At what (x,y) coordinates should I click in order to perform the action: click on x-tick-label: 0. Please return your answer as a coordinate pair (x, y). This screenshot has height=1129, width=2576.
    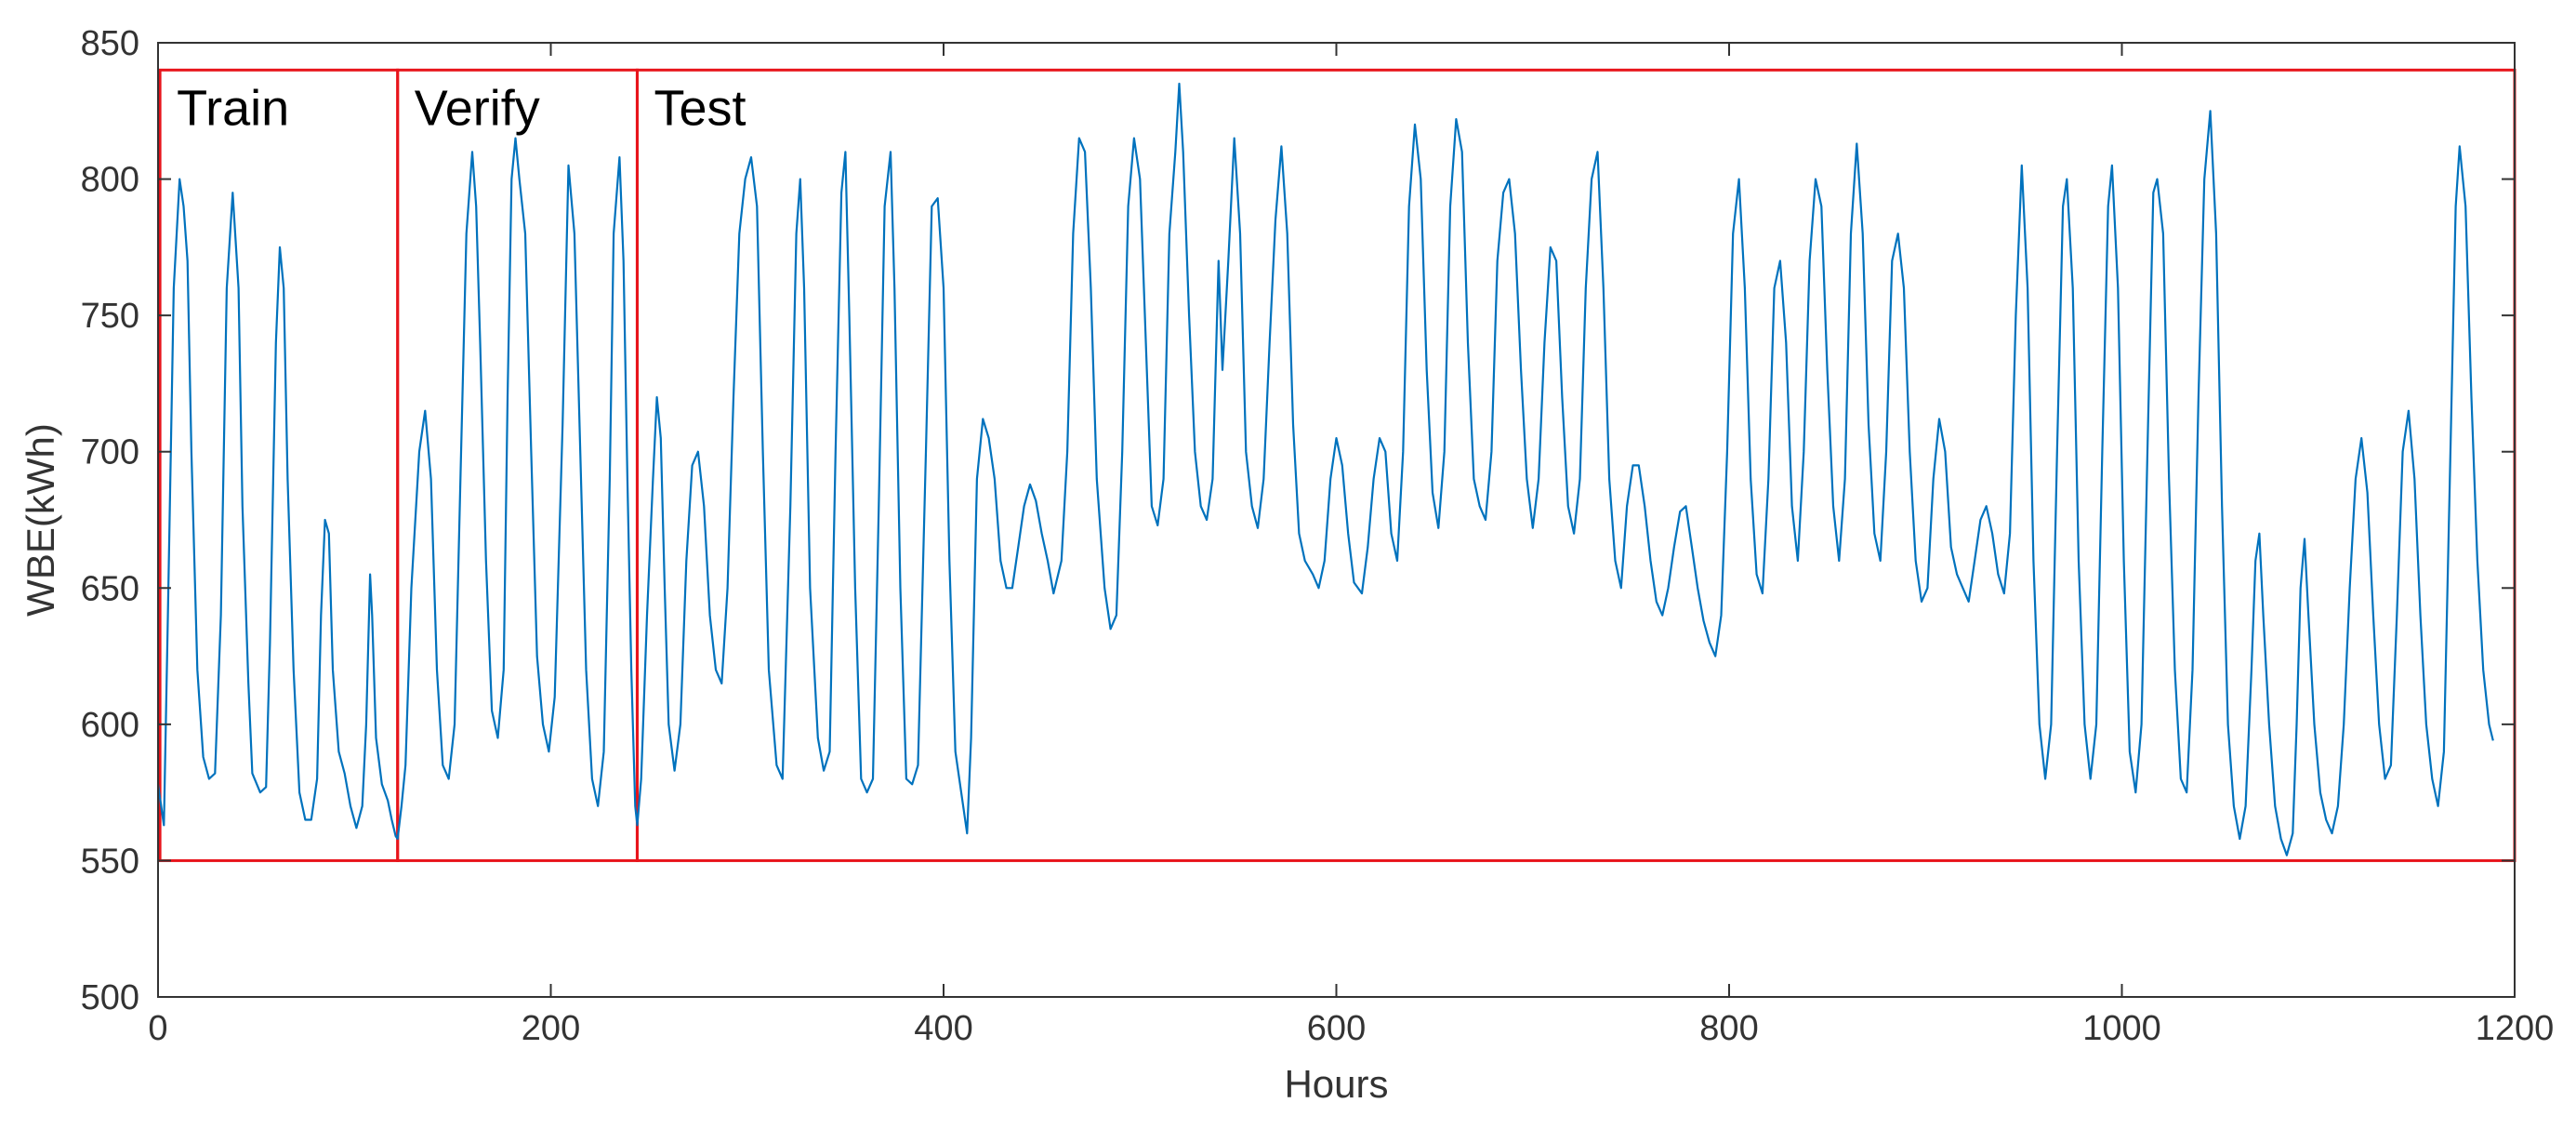
    Looking at the image, I should click on (157, 1028).